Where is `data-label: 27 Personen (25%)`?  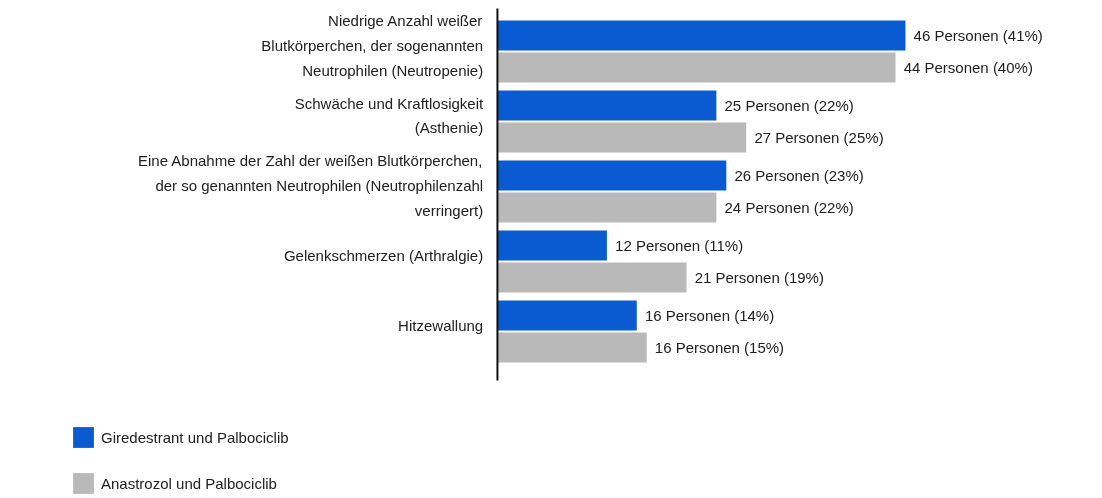 data-label: 27 Personen (25%) is located at coordinates (819, 137).